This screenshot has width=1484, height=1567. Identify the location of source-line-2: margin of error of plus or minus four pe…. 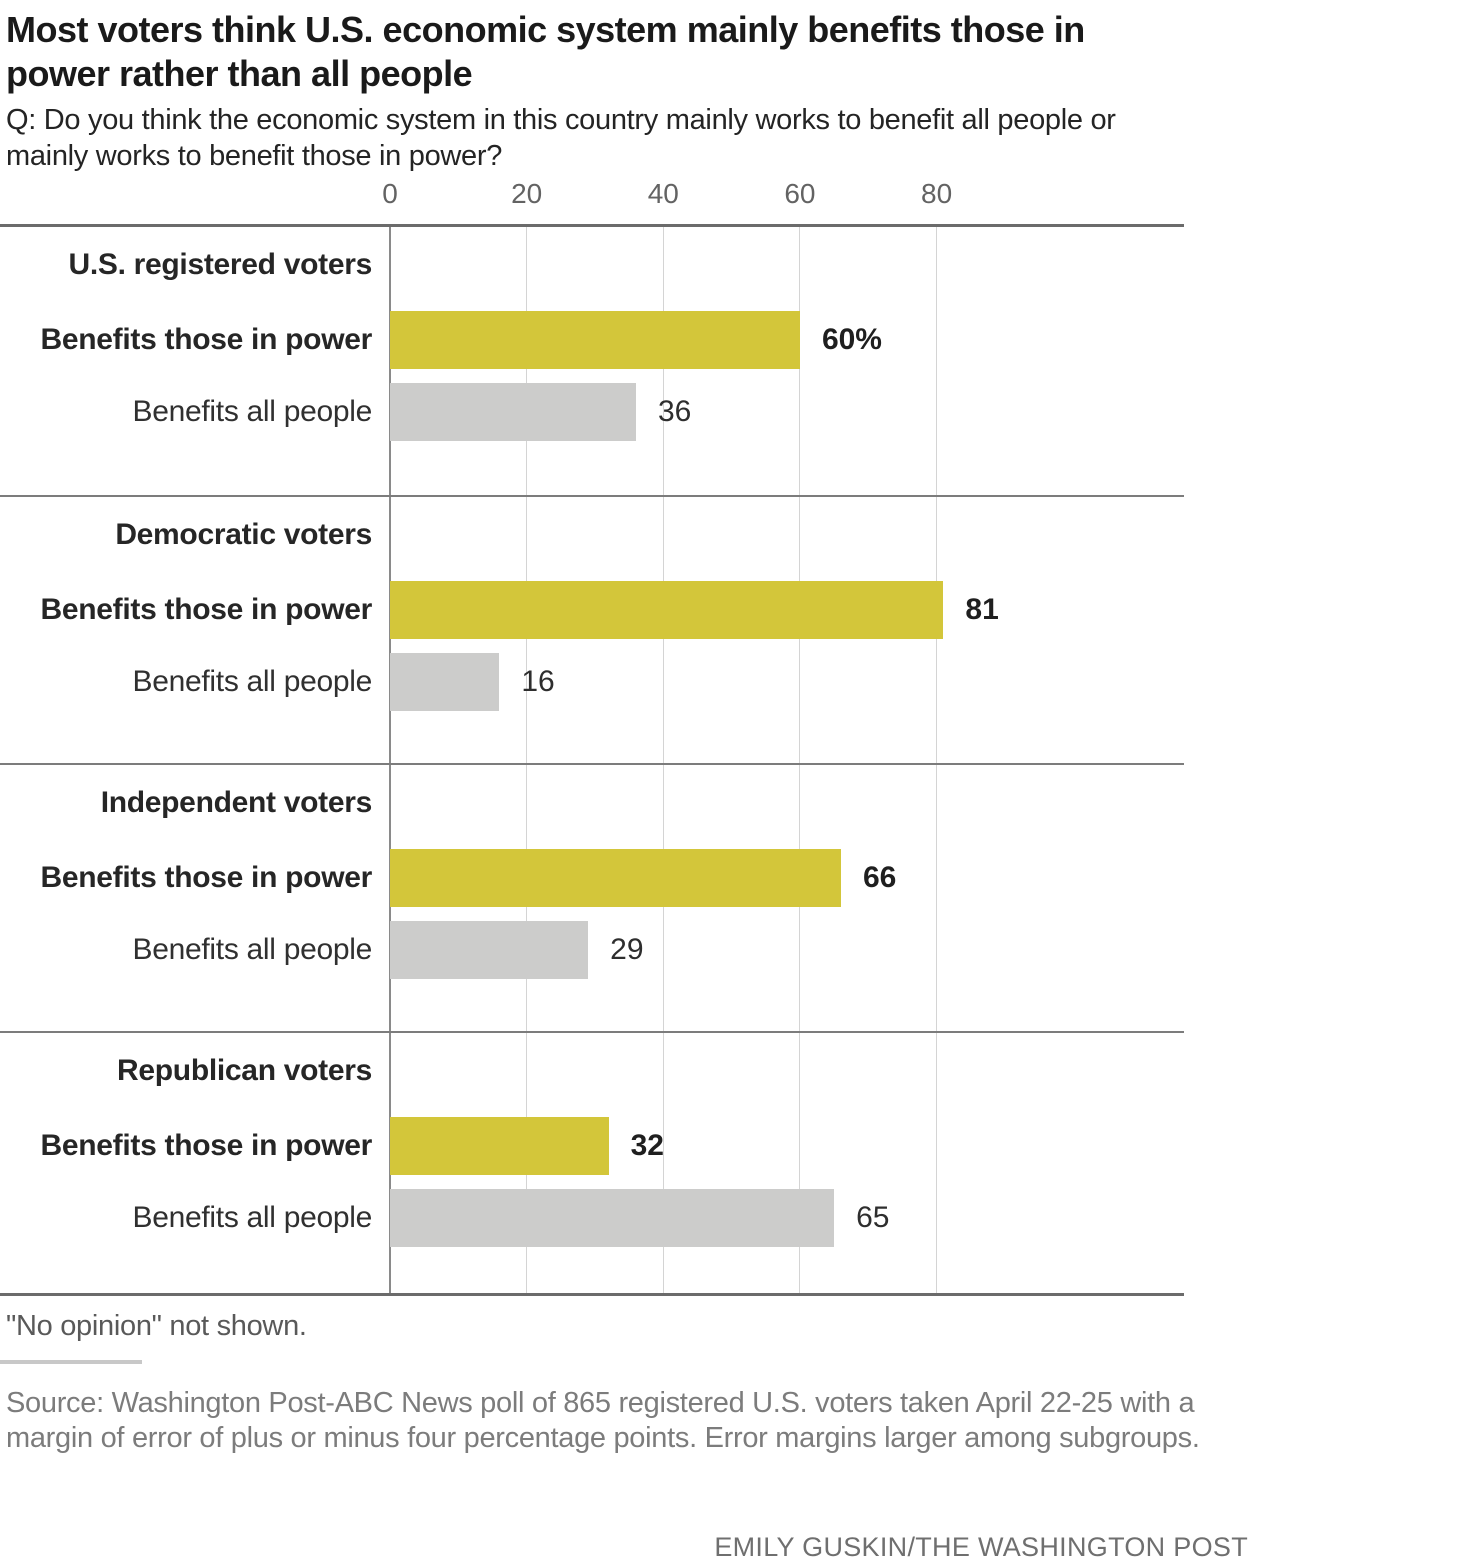
(603, 1438).